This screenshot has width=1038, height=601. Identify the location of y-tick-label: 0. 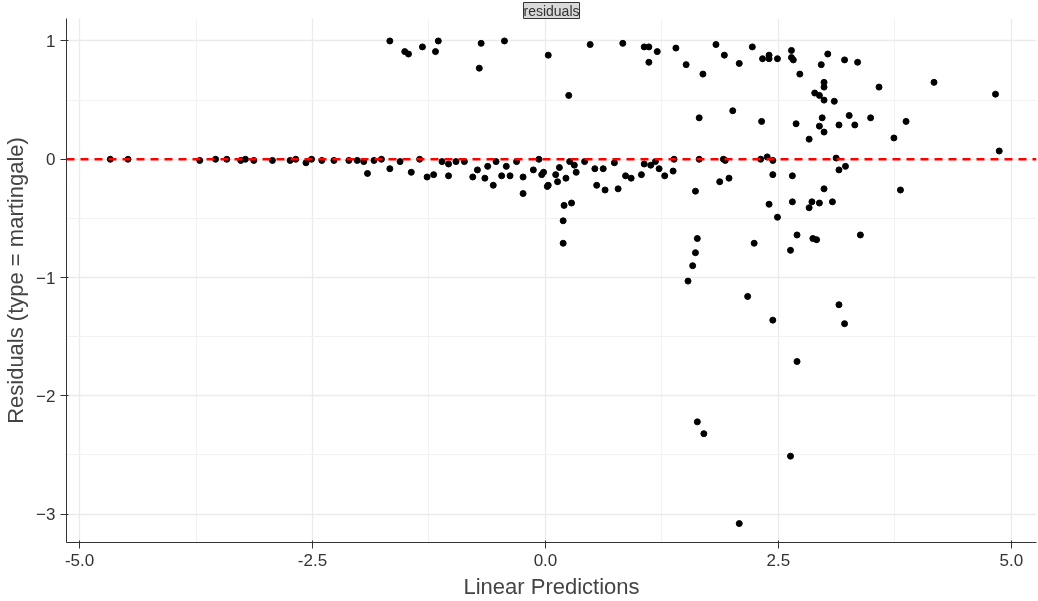
(51, 160).